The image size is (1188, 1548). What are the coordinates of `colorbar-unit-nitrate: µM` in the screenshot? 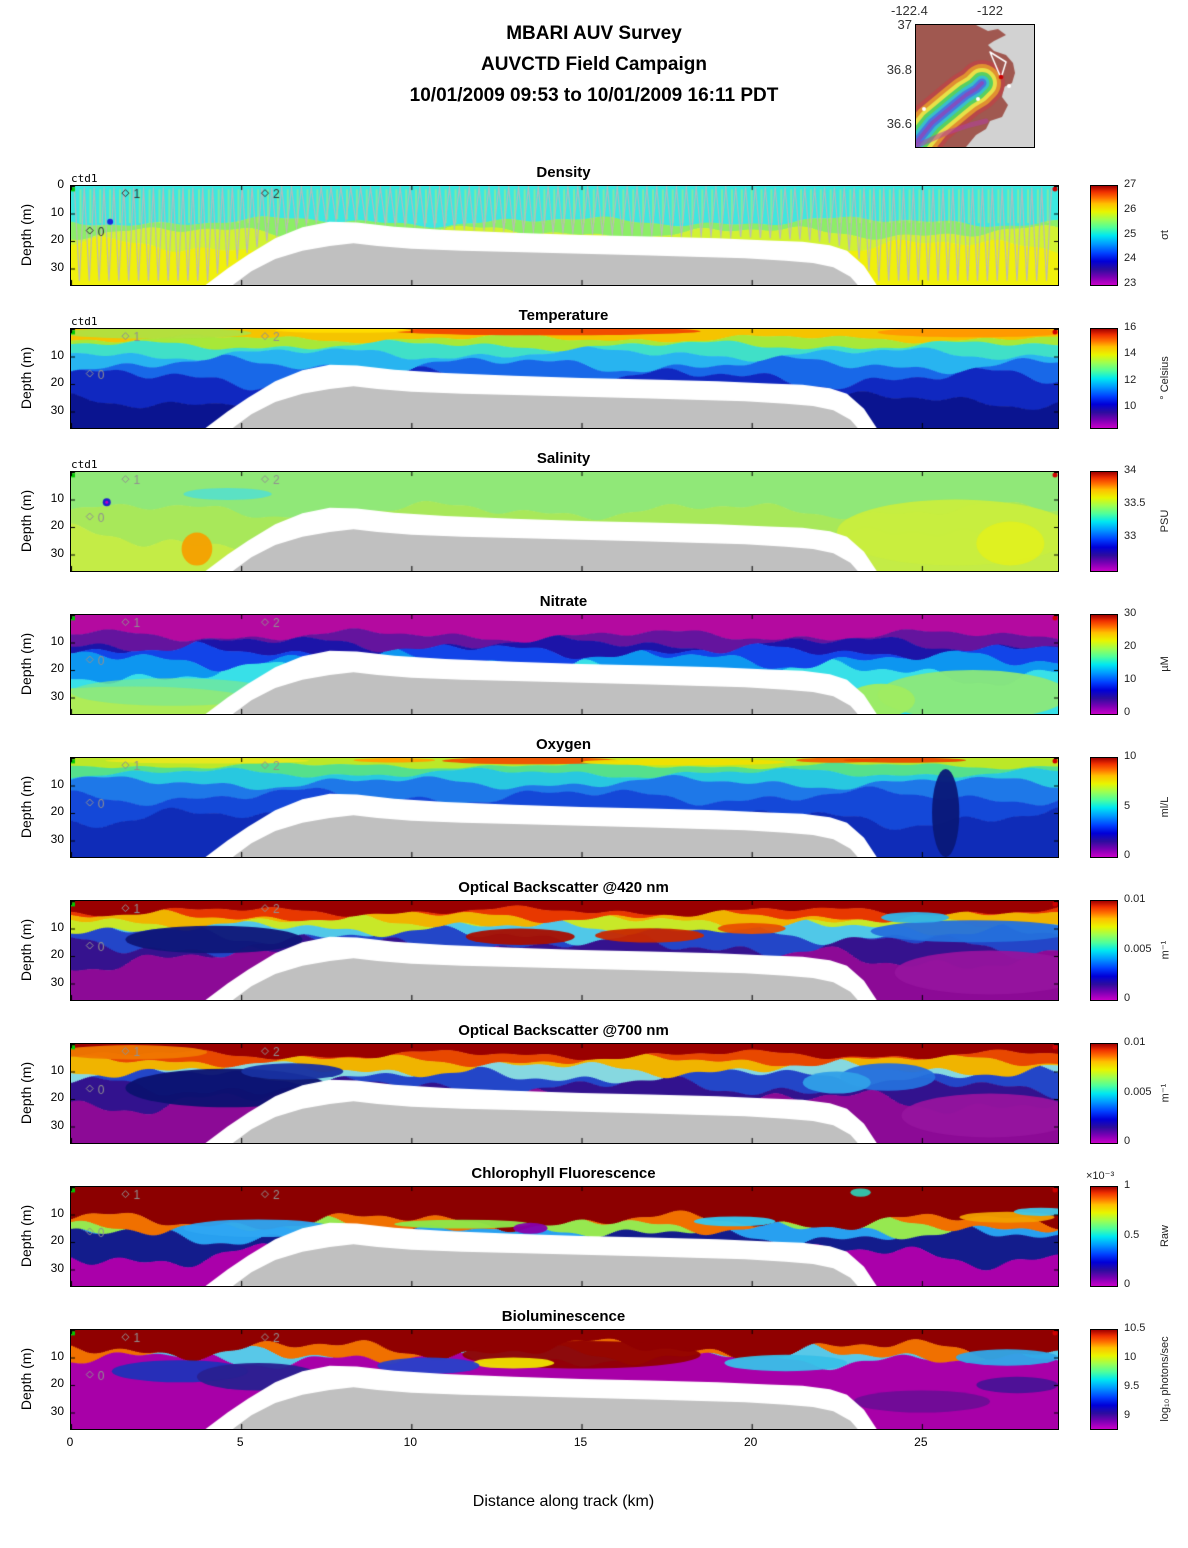 It's located at (1165, 663).